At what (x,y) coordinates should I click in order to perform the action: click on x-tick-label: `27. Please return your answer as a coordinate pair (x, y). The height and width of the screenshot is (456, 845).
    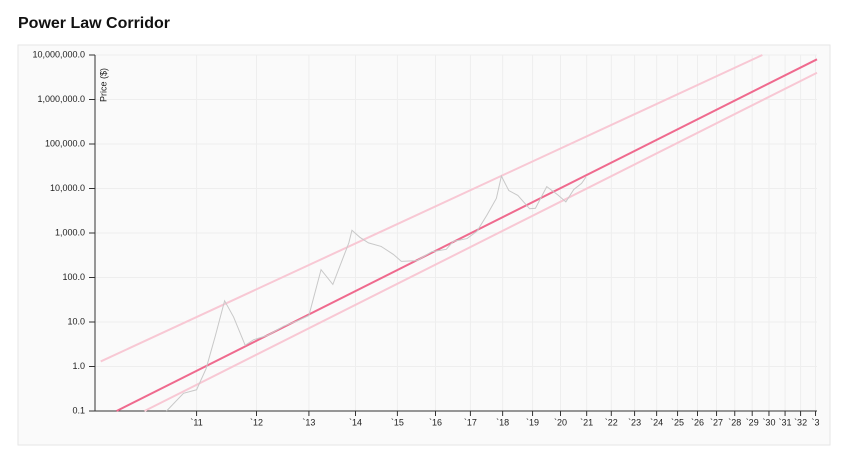
    Looking at the image, I should click on (716, 422).